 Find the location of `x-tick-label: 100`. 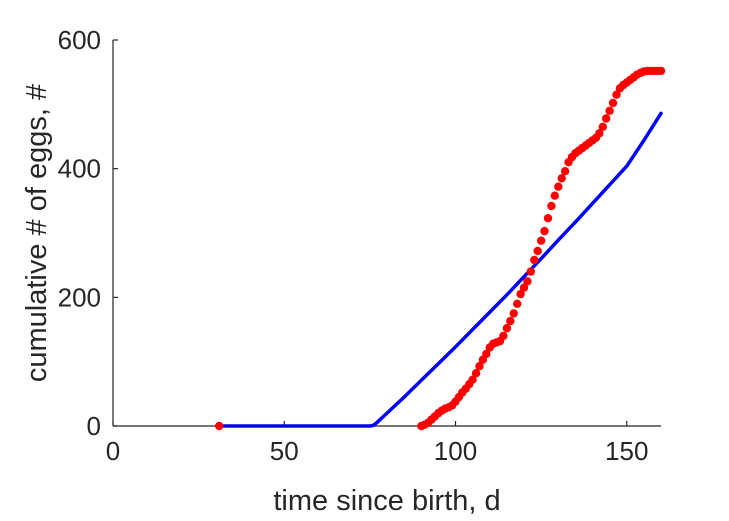

x-tick-label: 100 is located at coordinates (455, 451).